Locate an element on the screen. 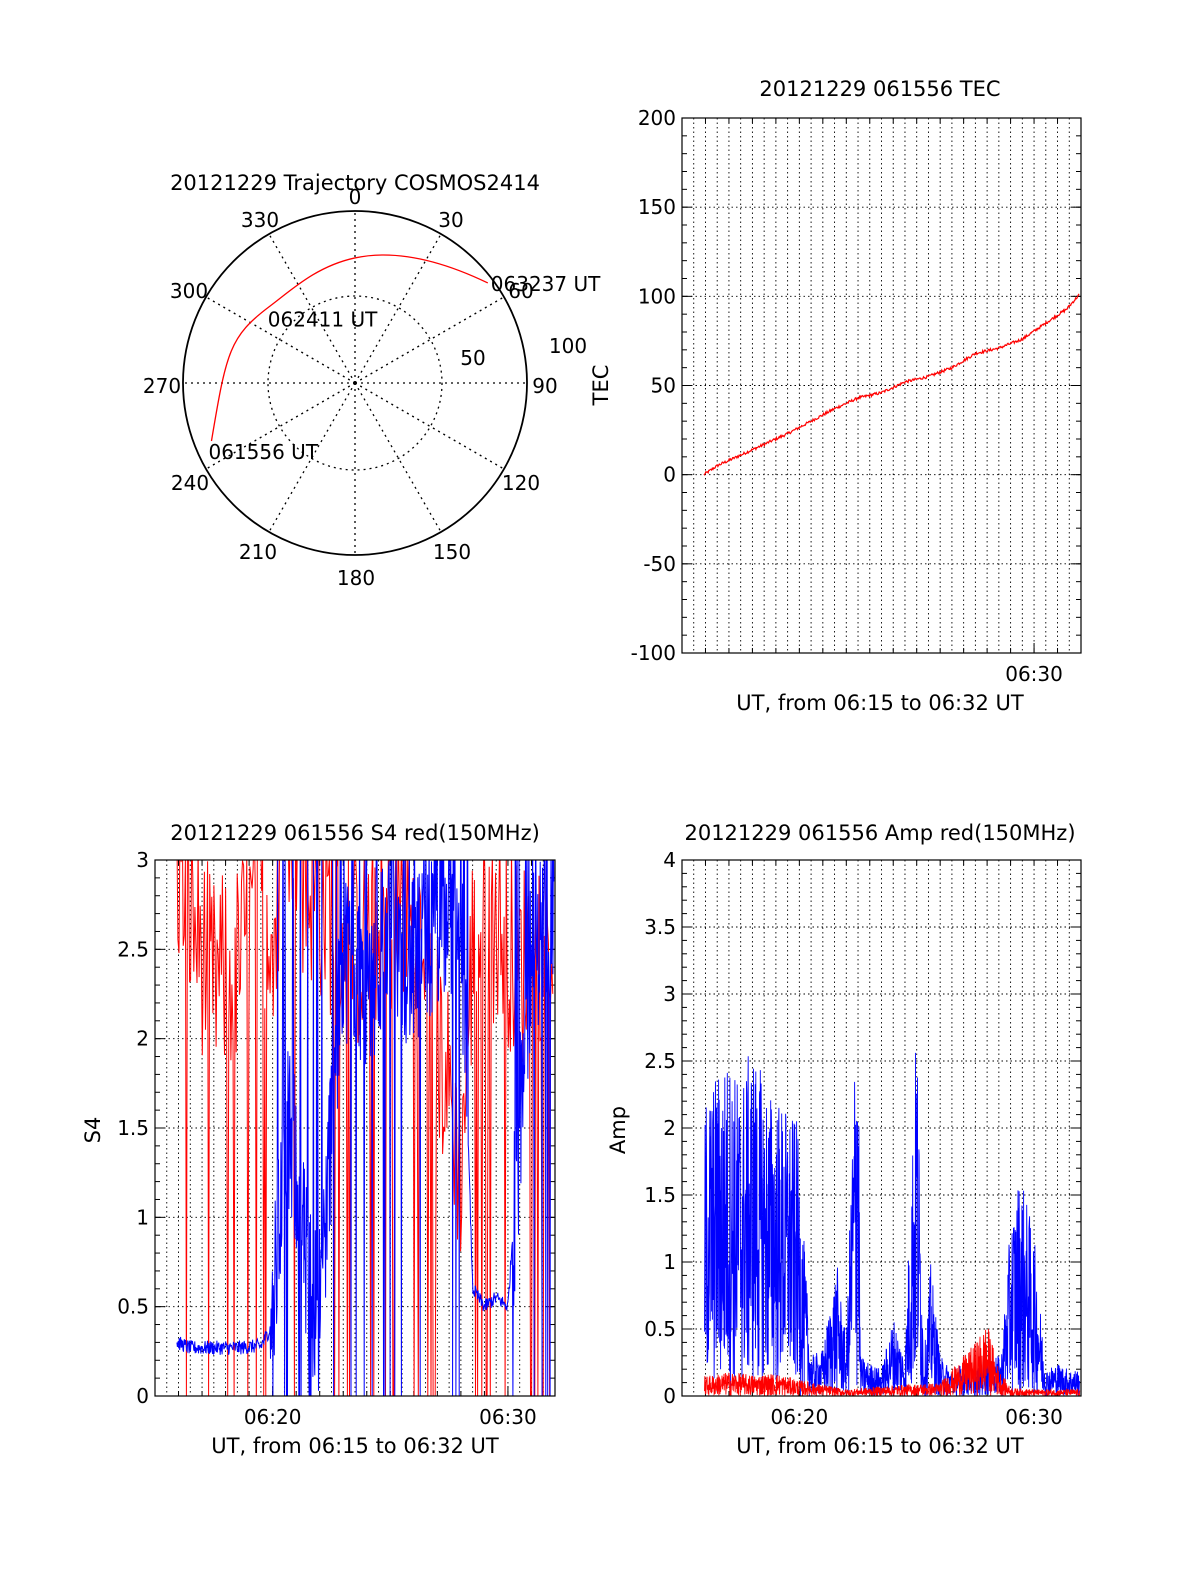  polar-azimuth-label: 210 is located at coordinates (258, 552).